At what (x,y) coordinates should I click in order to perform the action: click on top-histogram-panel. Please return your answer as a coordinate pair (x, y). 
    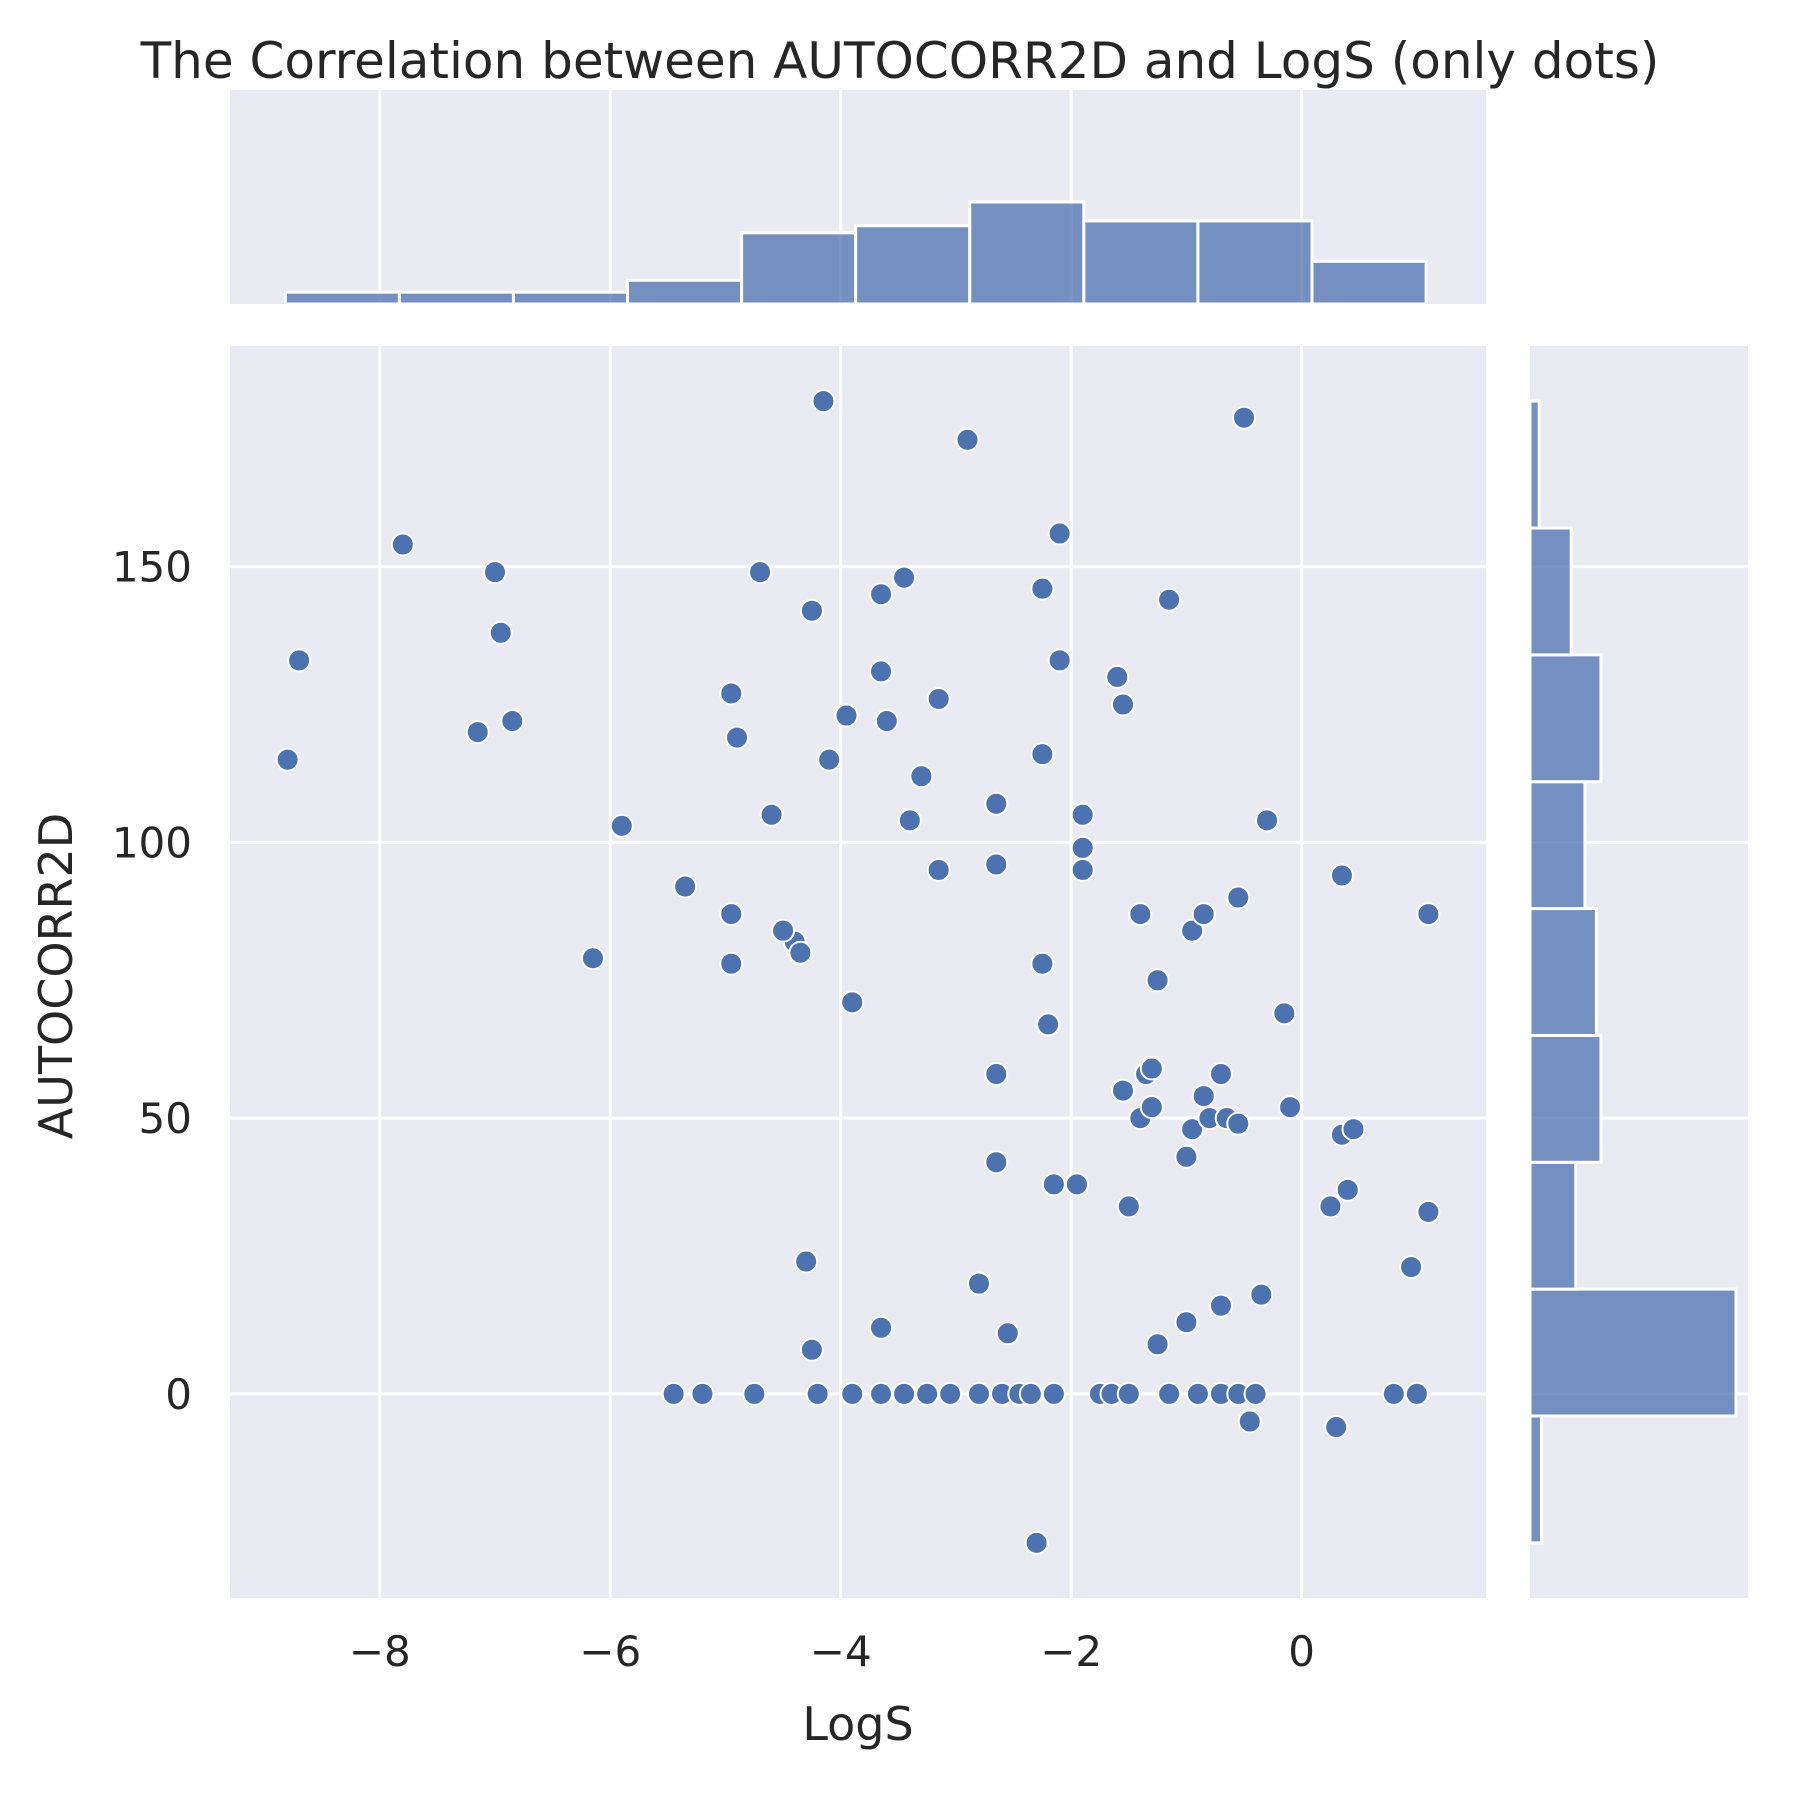
    Looking at the image, I should click on (858, 198).